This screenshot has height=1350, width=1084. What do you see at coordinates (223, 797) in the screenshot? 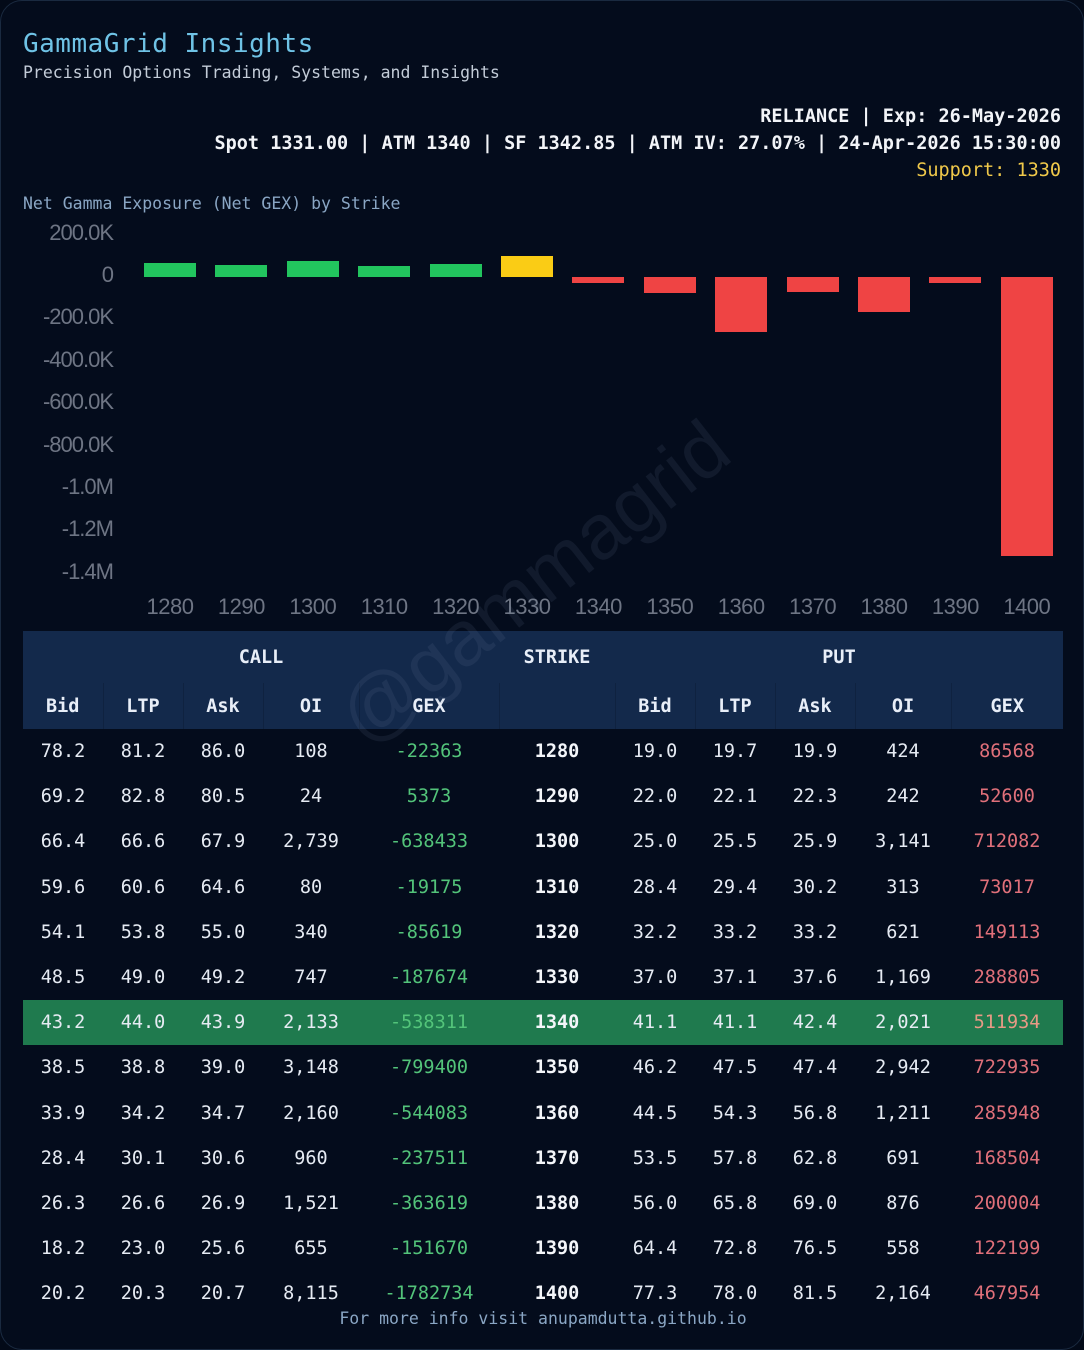
I see `call-ask-cell: 80.5` at bounding box center [223, 797].